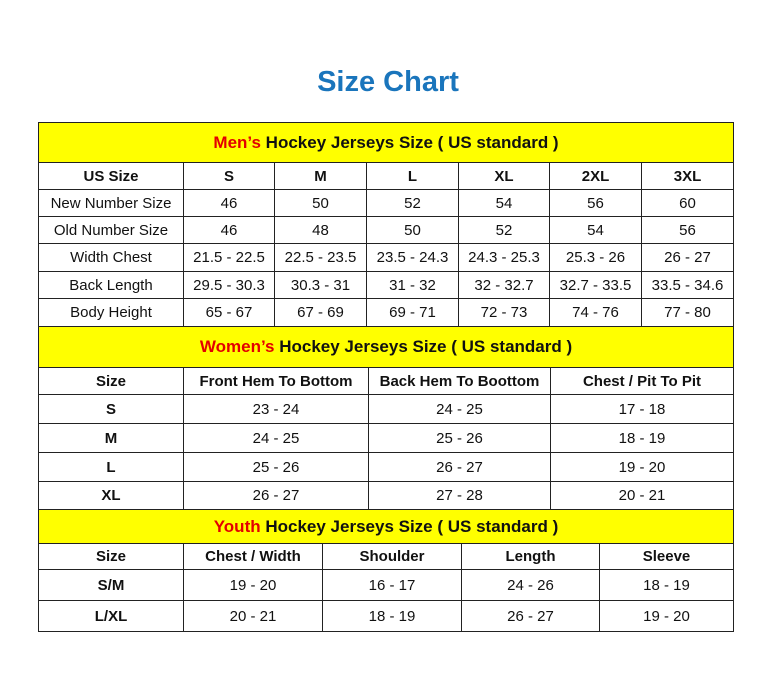 The width and height of the screenshot is (776, 692). What do you see at coordinates (504, 285) in the screenshot?
I see `table-cell: 32 - 32.7` at bounding box center [504, 285].